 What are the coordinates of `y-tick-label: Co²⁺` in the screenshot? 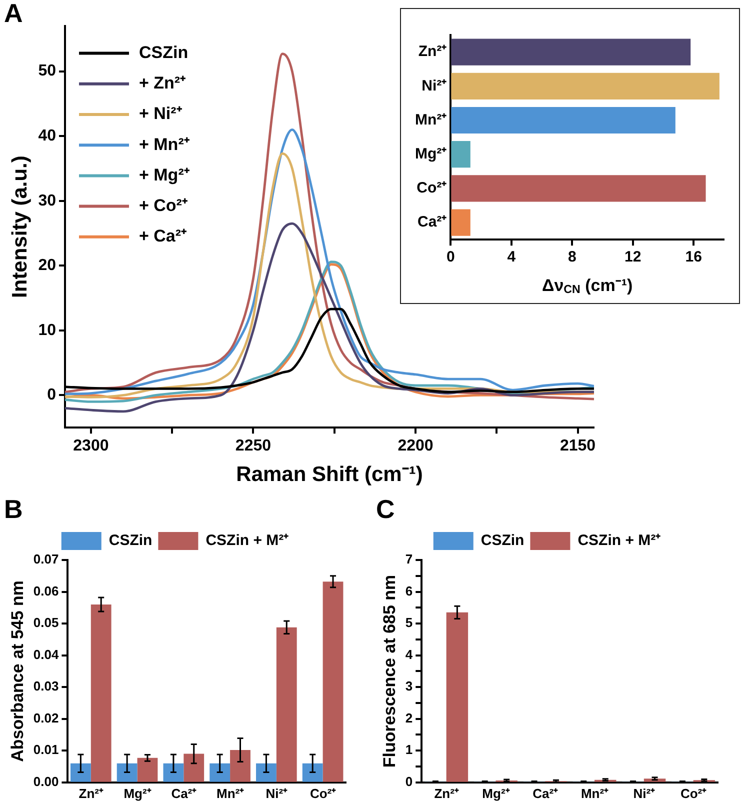 It's located at (431, 188).